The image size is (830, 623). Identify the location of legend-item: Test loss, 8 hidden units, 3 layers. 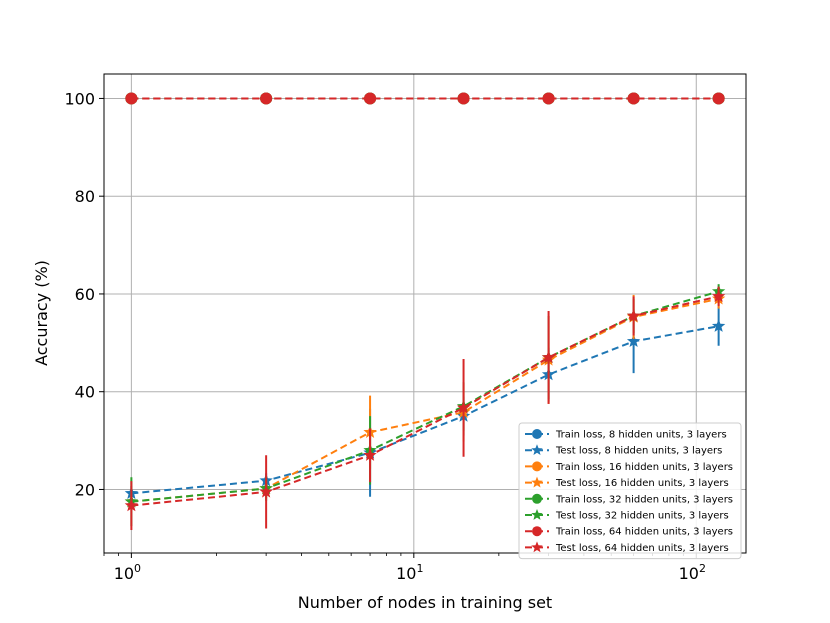
(623, 450).